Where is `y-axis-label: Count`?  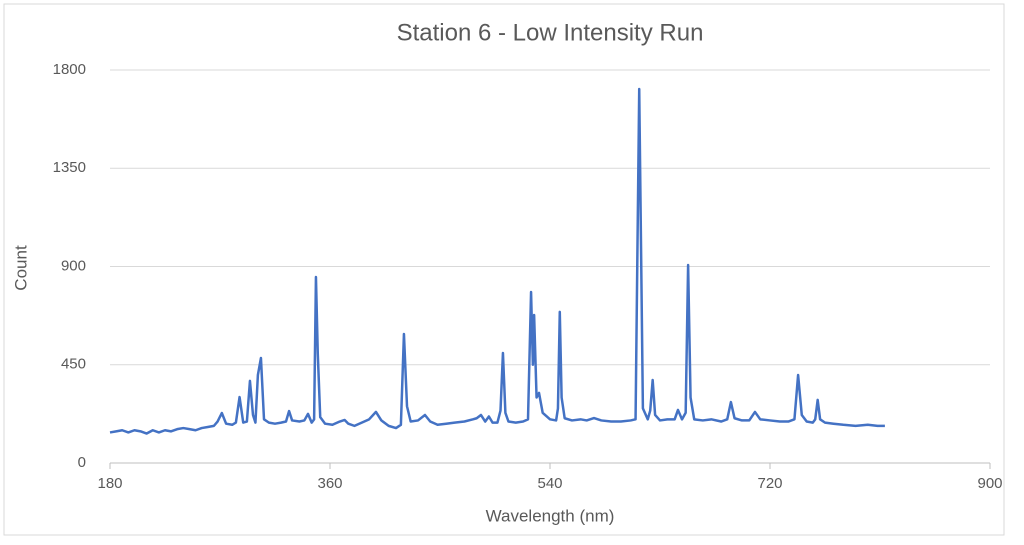 y-axis-label: Count is located at coordinates (20, 268).